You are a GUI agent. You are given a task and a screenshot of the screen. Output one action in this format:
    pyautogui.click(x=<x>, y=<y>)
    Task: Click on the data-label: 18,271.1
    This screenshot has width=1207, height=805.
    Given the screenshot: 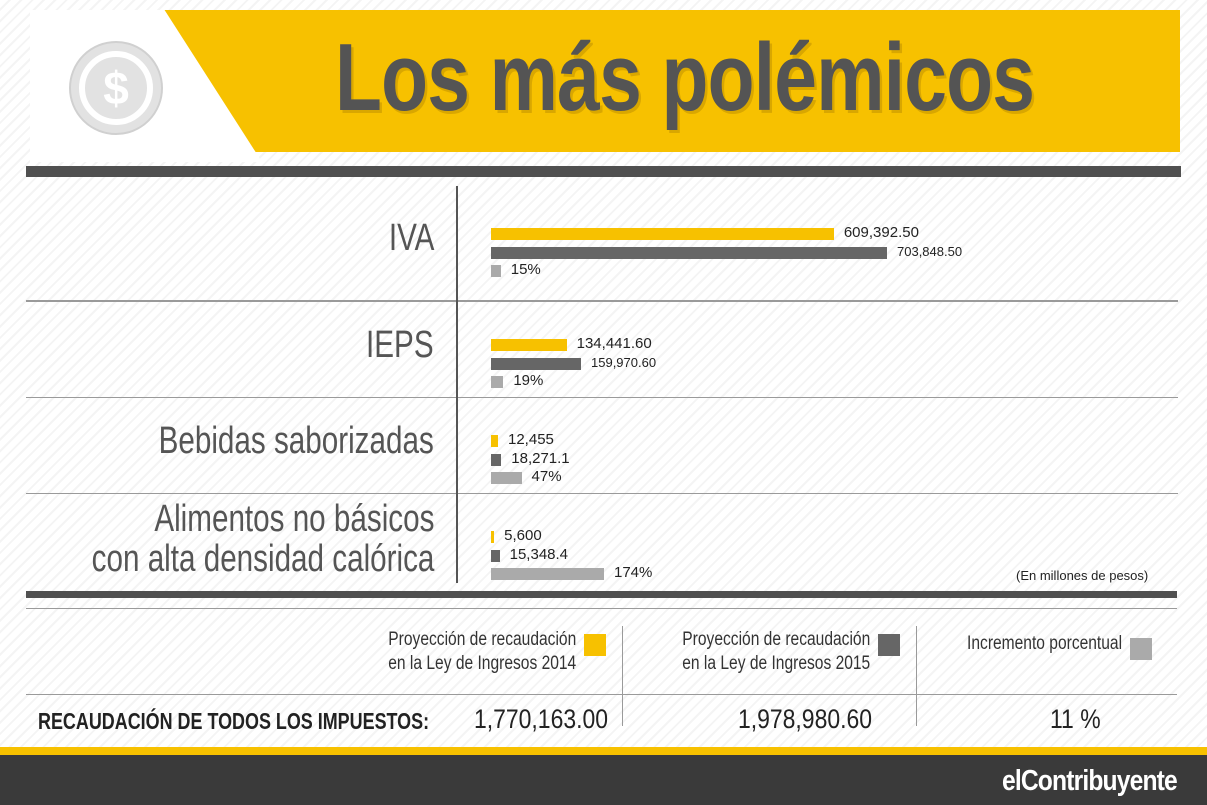 What is the action you would take?
    pyautogui.click(x=540, y=458)
    